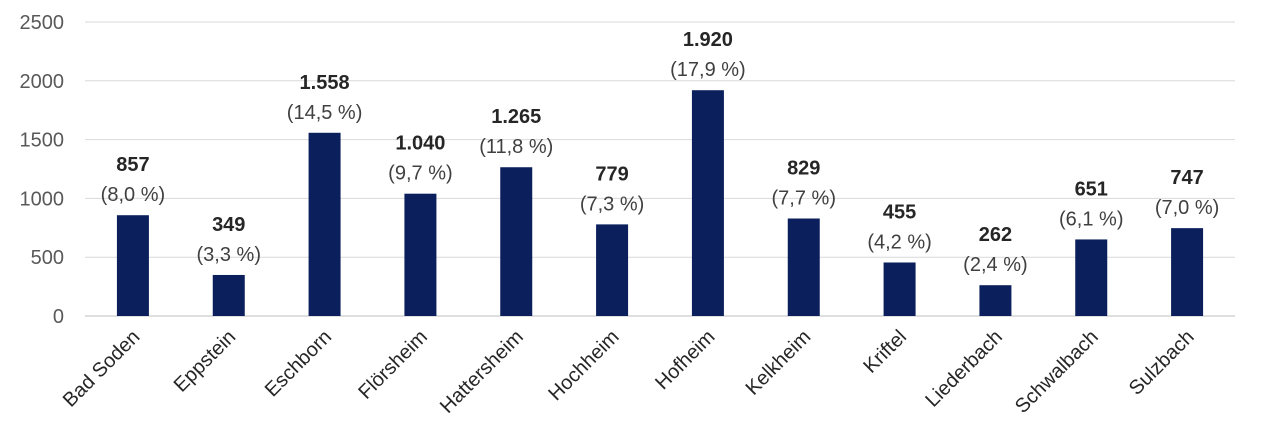 This screenshot has height=435, width=1266. I want to click on x-category-label: Hattersheim, so click(482, 372).